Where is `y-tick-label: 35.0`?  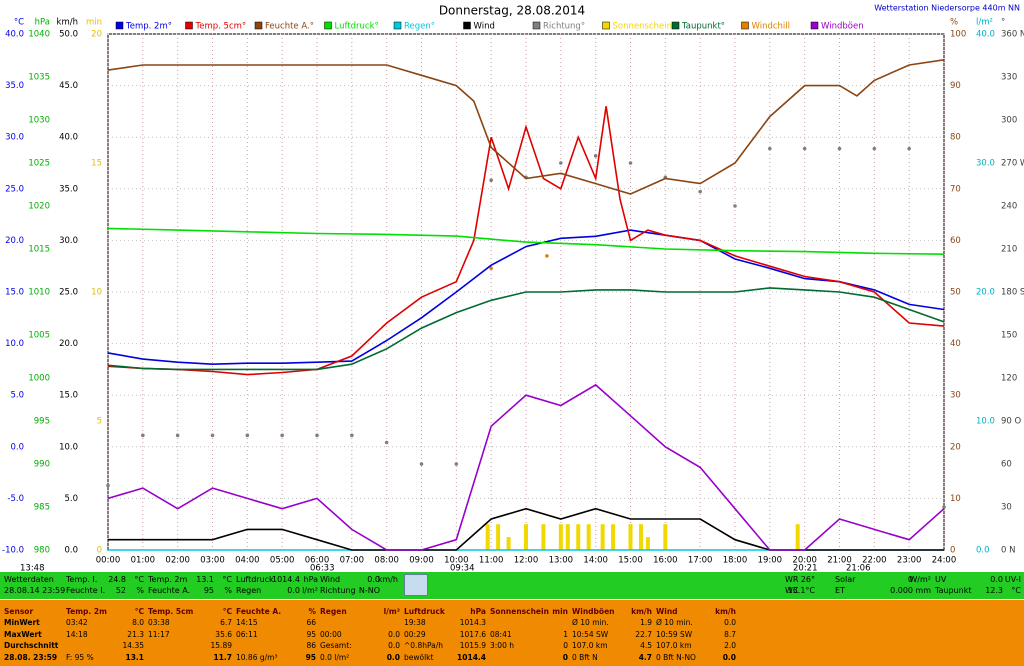
y-tick-label: 35.0 is located at coordinates (14, 86).